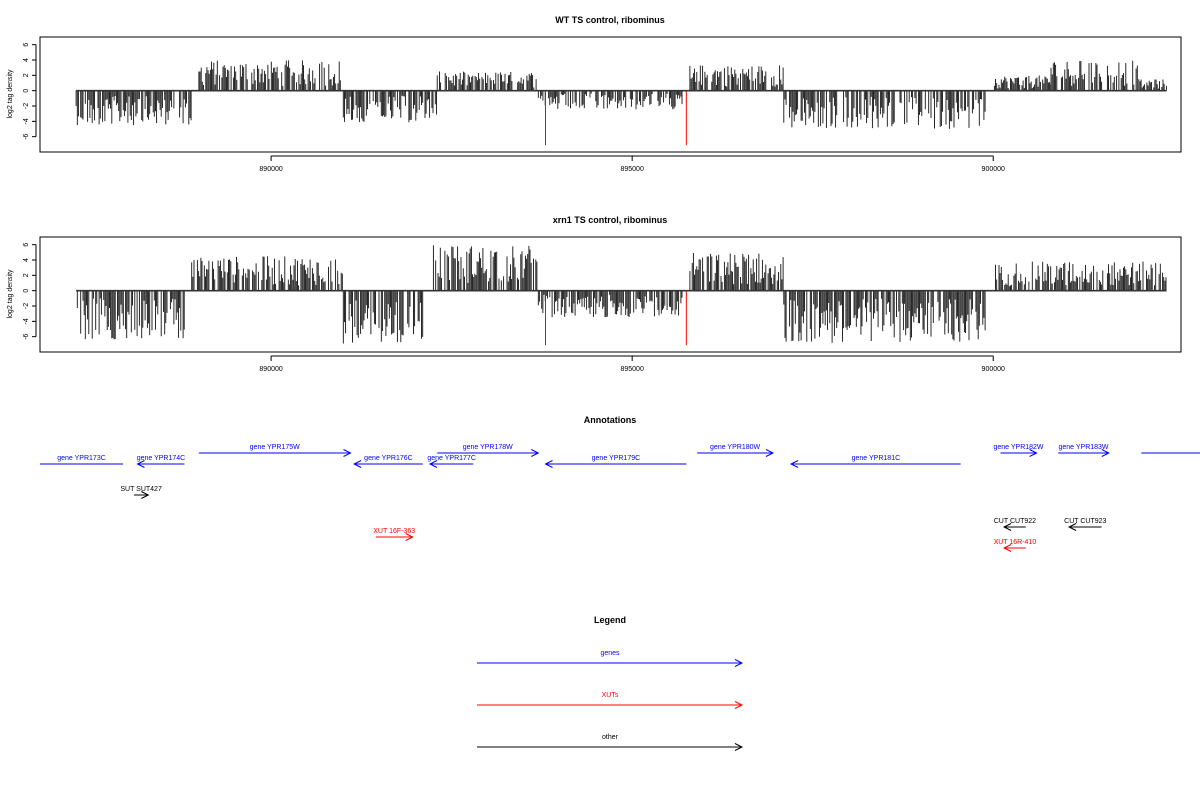 The height and width of the screenshot is (800, 1200). What do you see at coordinates (1015, 542) in the screenshot?
I see `feature-label: XUT 16R-410` at bounding box center [1015, 542].